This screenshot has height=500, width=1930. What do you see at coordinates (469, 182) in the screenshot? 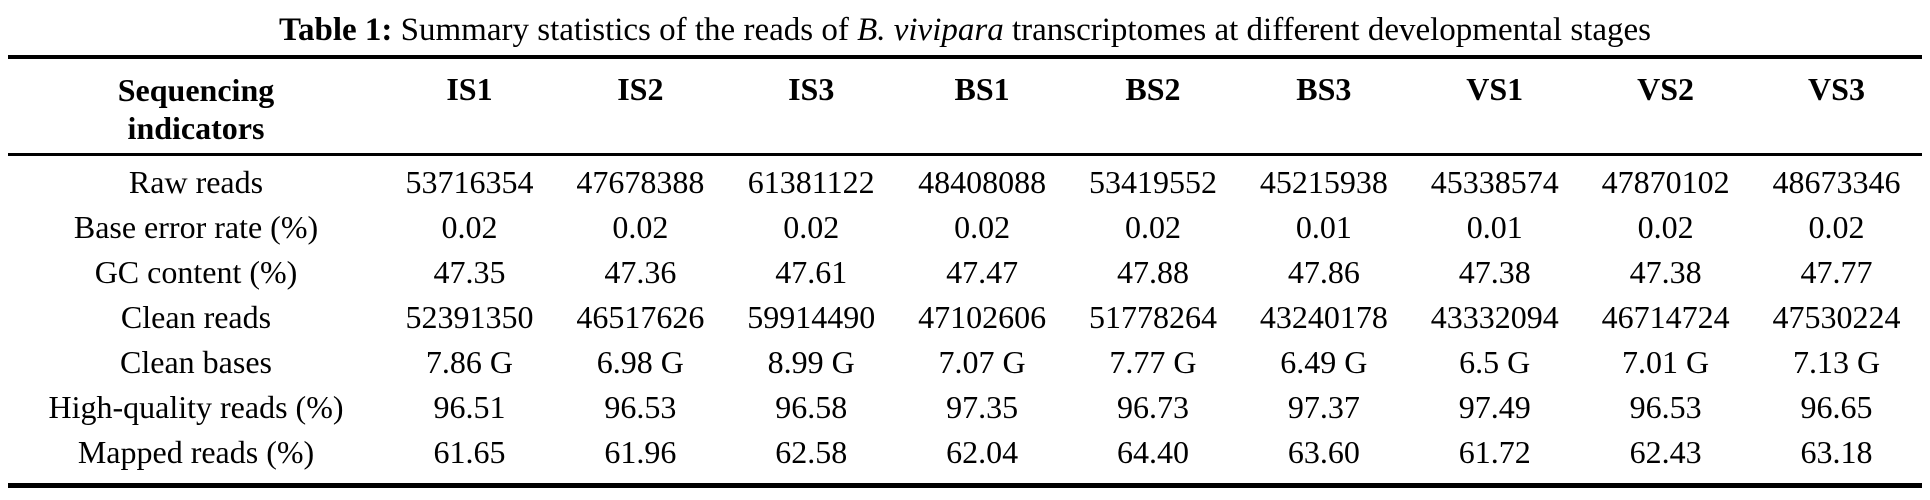
I see `cell-raw-reads-is1: 53716354` at bounding box center [469, 182].